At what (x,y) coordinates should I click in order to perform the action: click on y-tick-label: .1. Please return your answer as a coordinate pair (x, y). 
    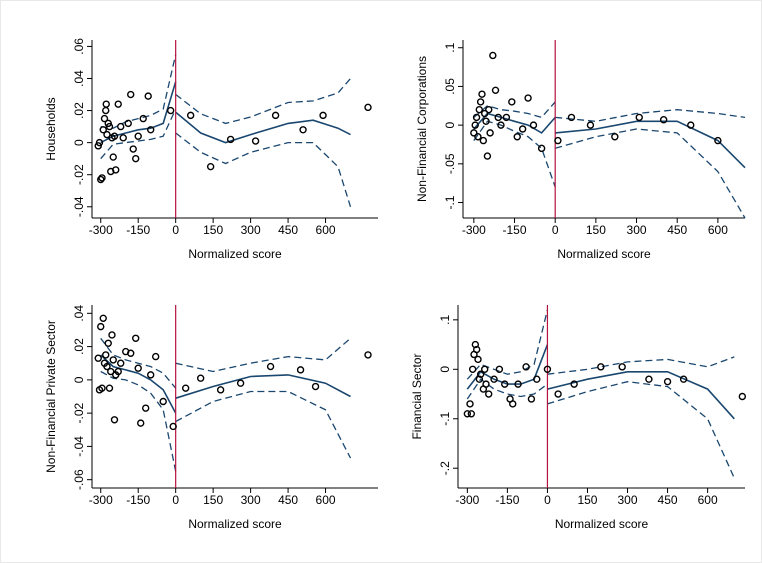
    Looking at the image, I should click on (450, 47).